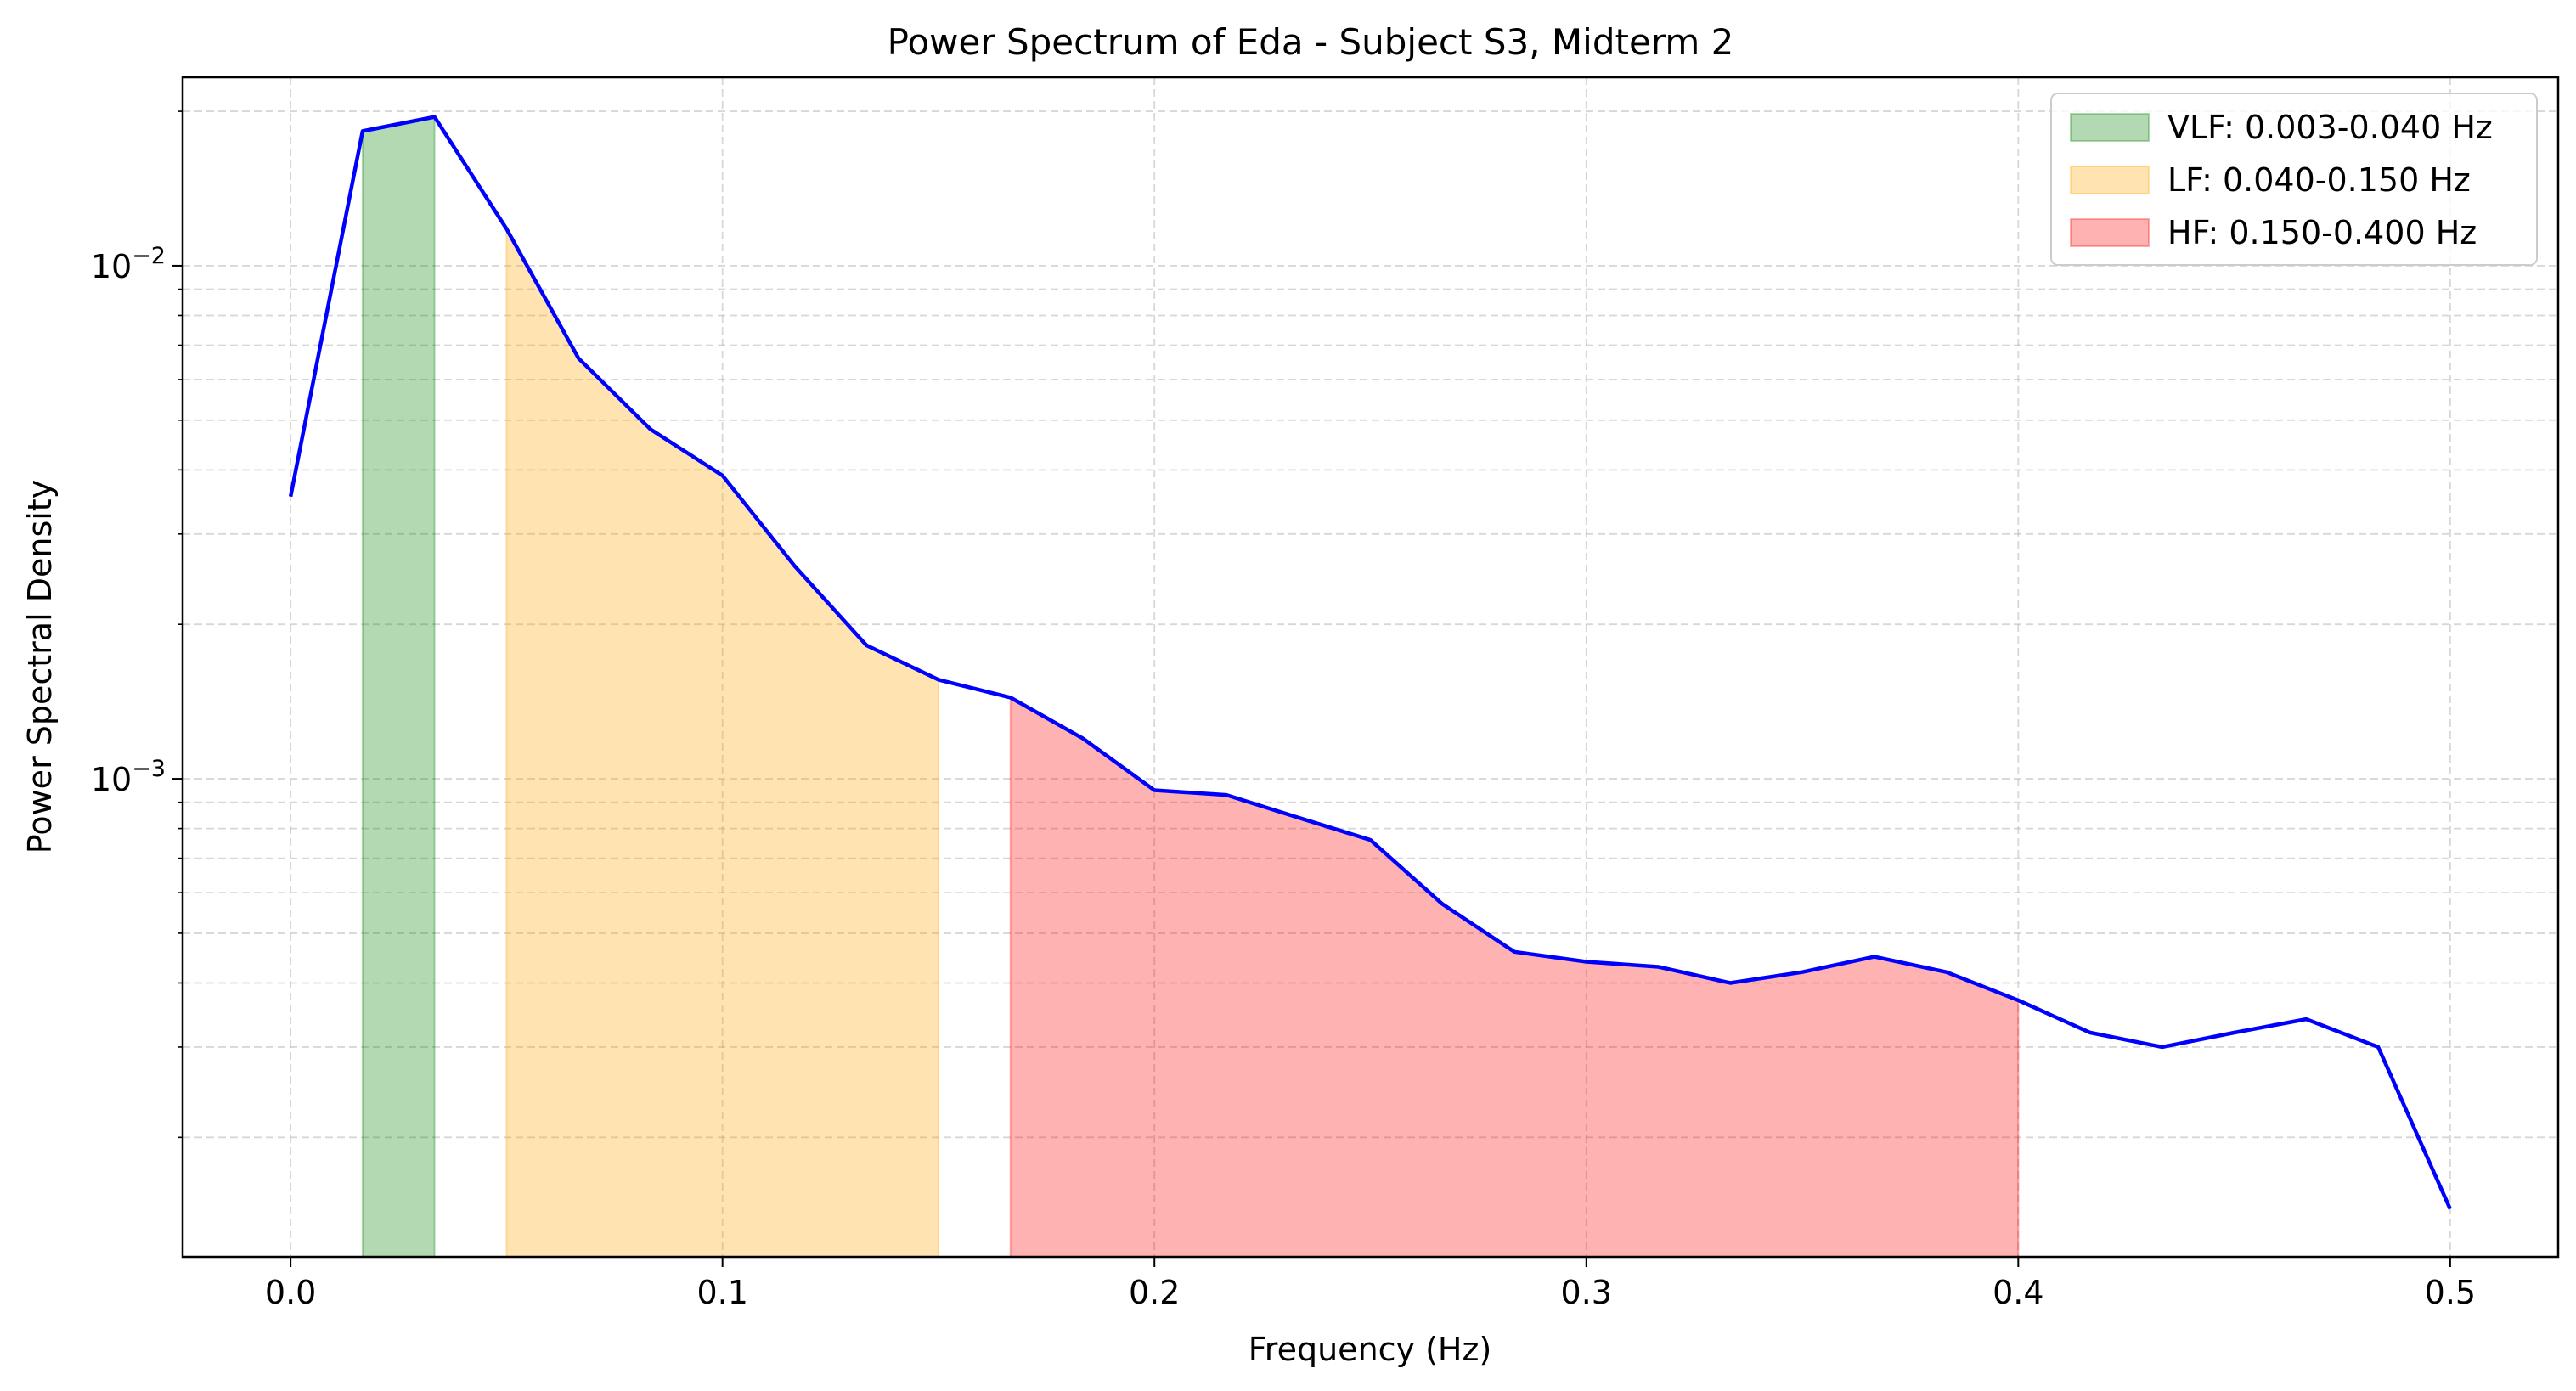 The image size is (2576, 1391). What do you see at coordinates (2330, 127) in the screenshot?
I see `legend-label: VLF: 0.003-0.040 Hz` at bounding box center [2330, 127].